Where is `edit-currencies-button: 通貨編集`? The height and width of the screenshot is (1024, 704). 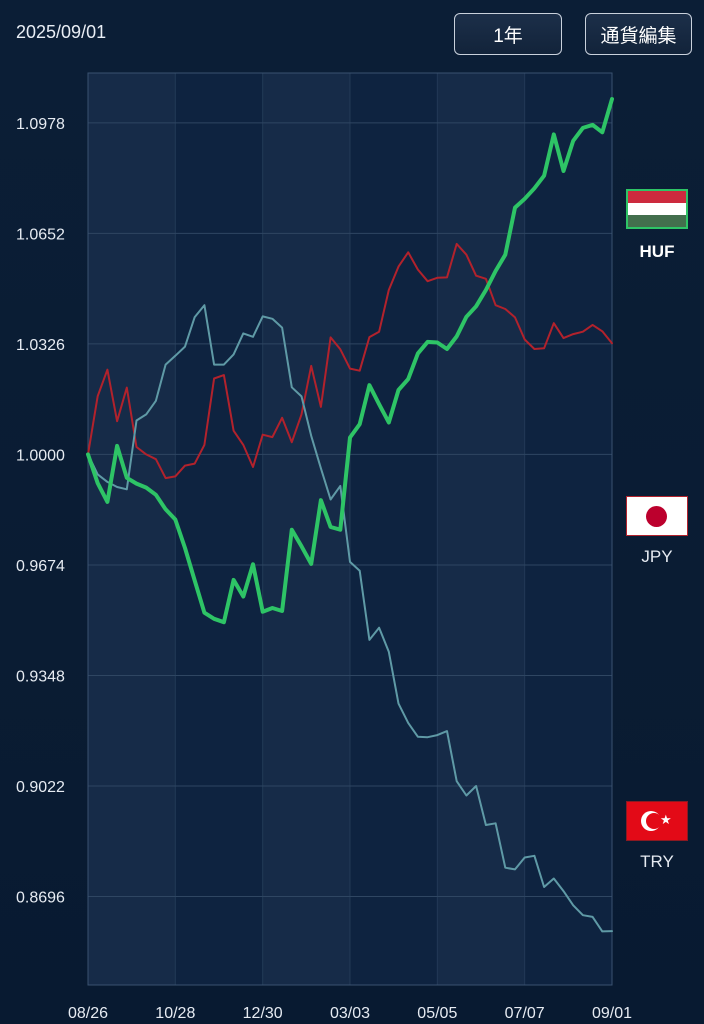 edit-currencies-button: 通貨編集 is located at coordinates (638, 34).